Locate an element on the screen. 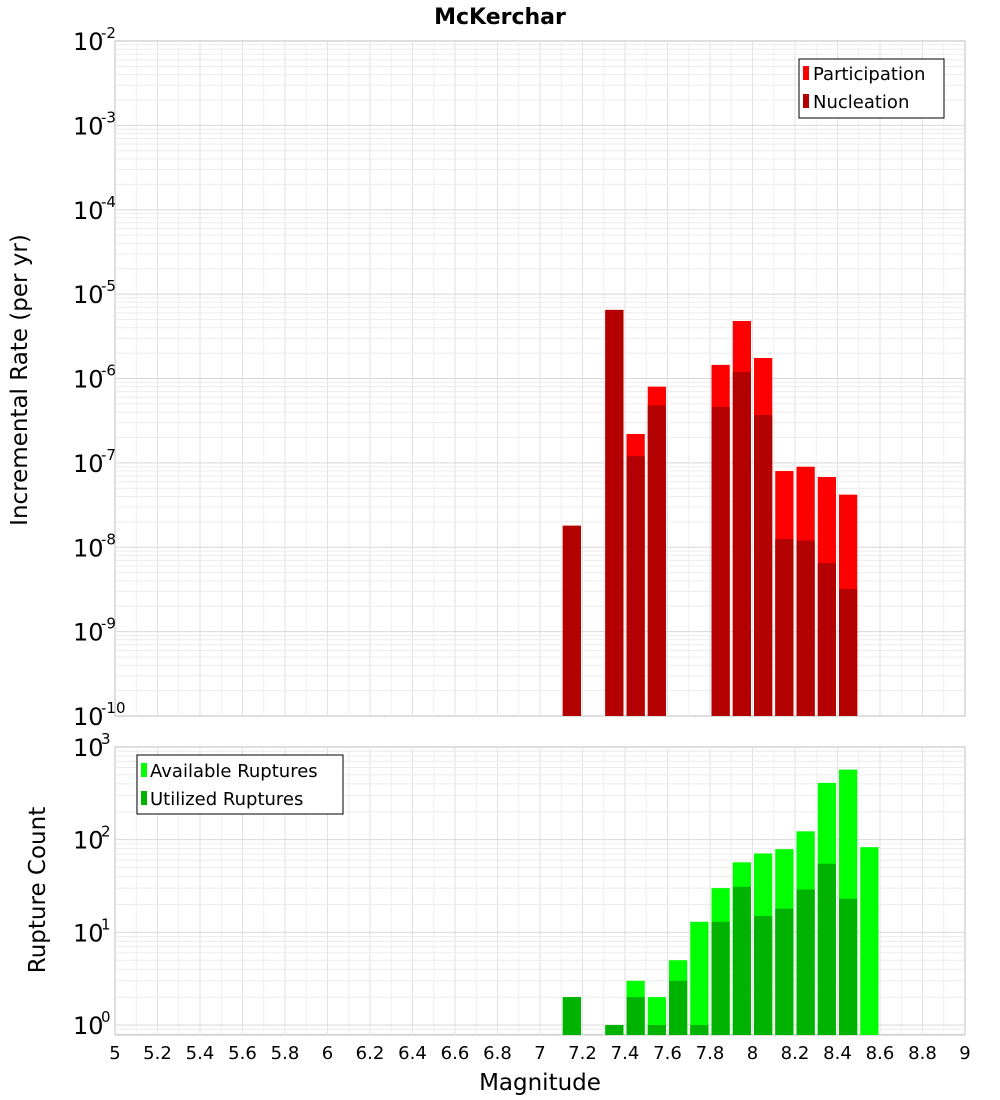  y-tick-exponent: 2 is located at coordinates (106, 832).